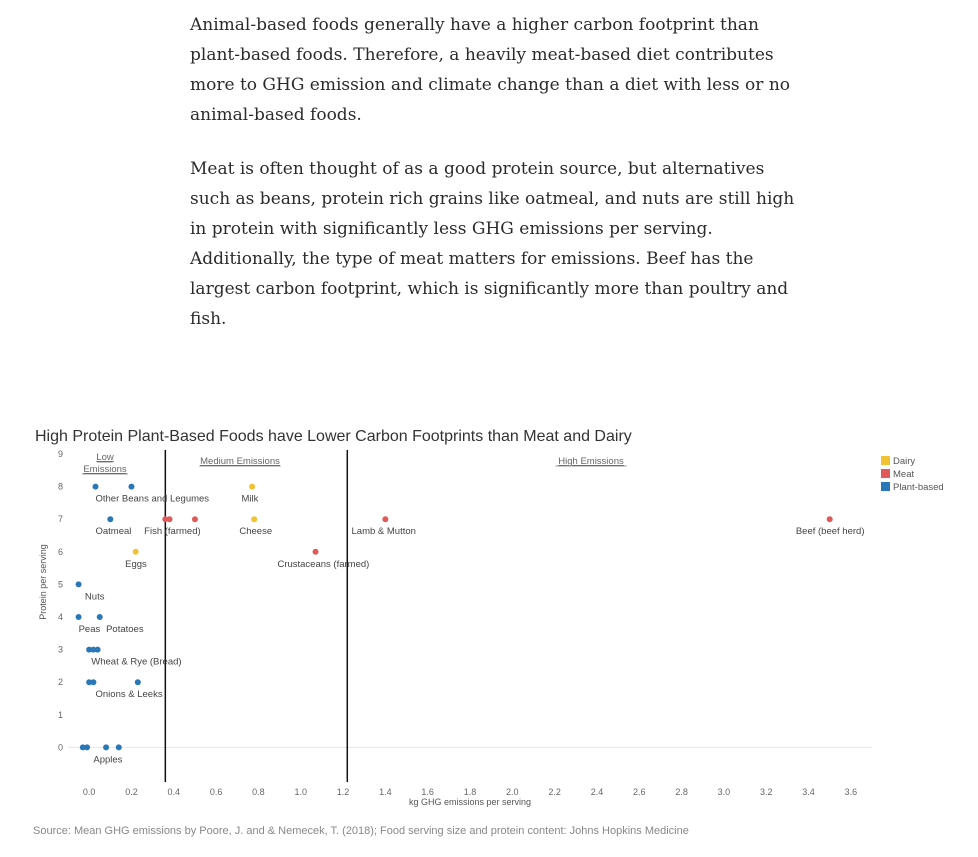 This screenshot has height=857, width=978. What do you see at coordinates (554, 792) in the screenshot?
I see `x-tick-label: 2.2` at bounding box center [554, 792].